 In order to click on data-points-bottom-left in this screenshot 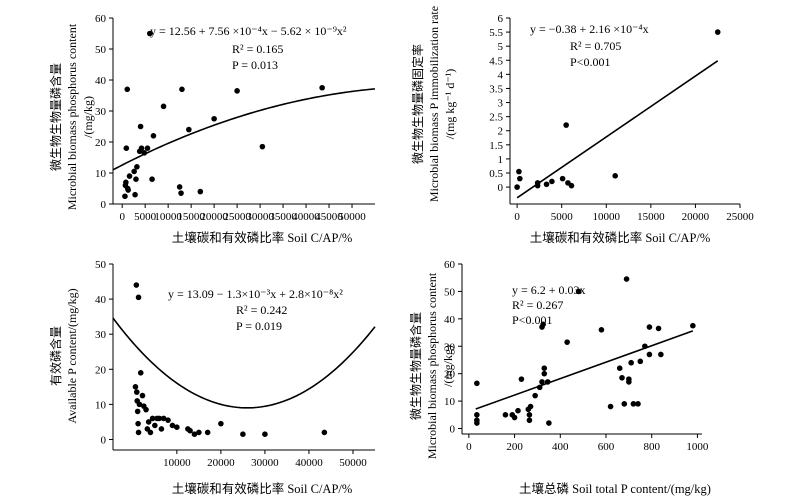, I will do `click(230, 360)`.